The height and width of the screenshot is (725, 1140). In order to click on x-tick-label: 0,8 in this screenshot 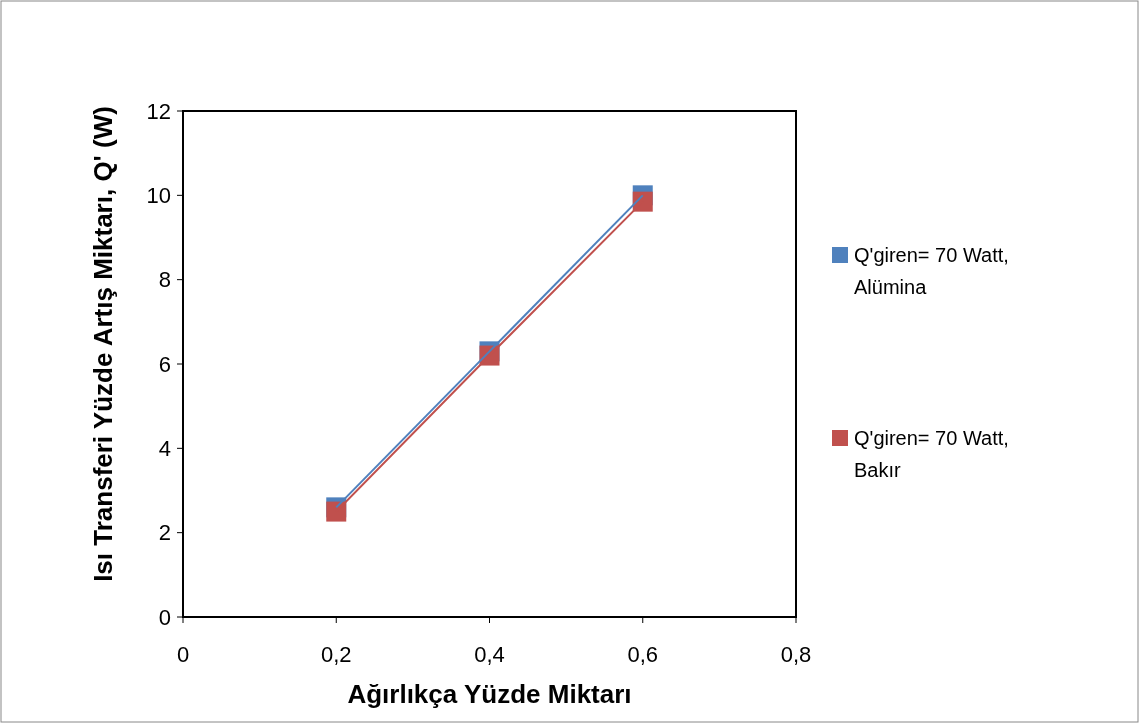, I will do `click(796, 654)`.